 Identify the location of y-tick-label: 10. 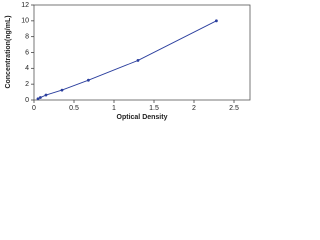
(25, 21).